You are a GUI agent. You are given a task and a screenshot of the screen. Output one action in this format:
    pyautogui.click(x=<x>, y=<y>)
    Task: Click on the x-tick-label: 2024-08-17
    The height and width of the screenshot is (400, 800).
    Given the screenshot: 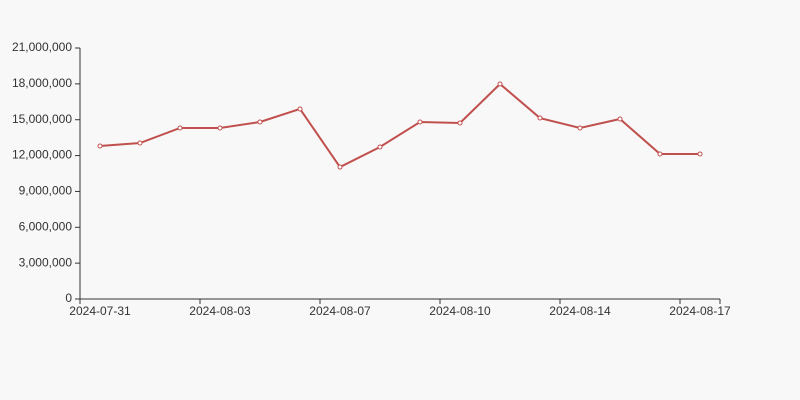 What is the action you would take?
    pyautogui.click(x=700, y=311)
    